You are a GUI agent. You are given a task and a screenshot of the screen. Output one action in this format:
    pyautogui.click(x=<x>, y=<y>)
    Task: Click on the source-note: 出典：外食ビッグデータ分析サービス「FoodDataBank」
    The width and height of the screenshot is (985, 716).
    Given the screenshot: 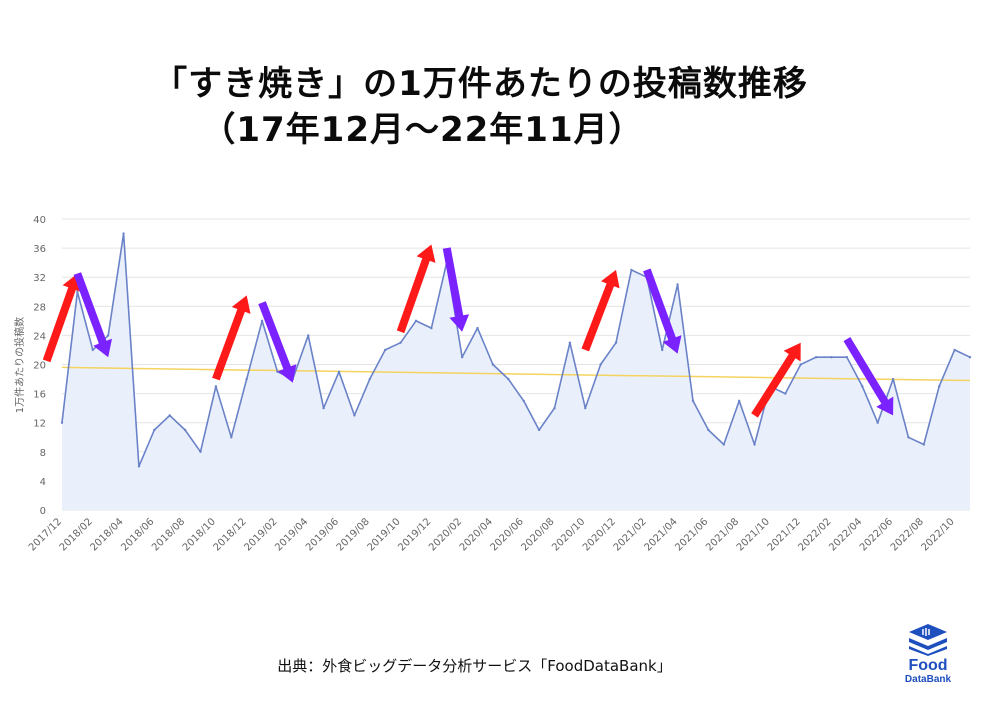 What is the action you would take?
    pyautogui.click(x=492, y=665)
    